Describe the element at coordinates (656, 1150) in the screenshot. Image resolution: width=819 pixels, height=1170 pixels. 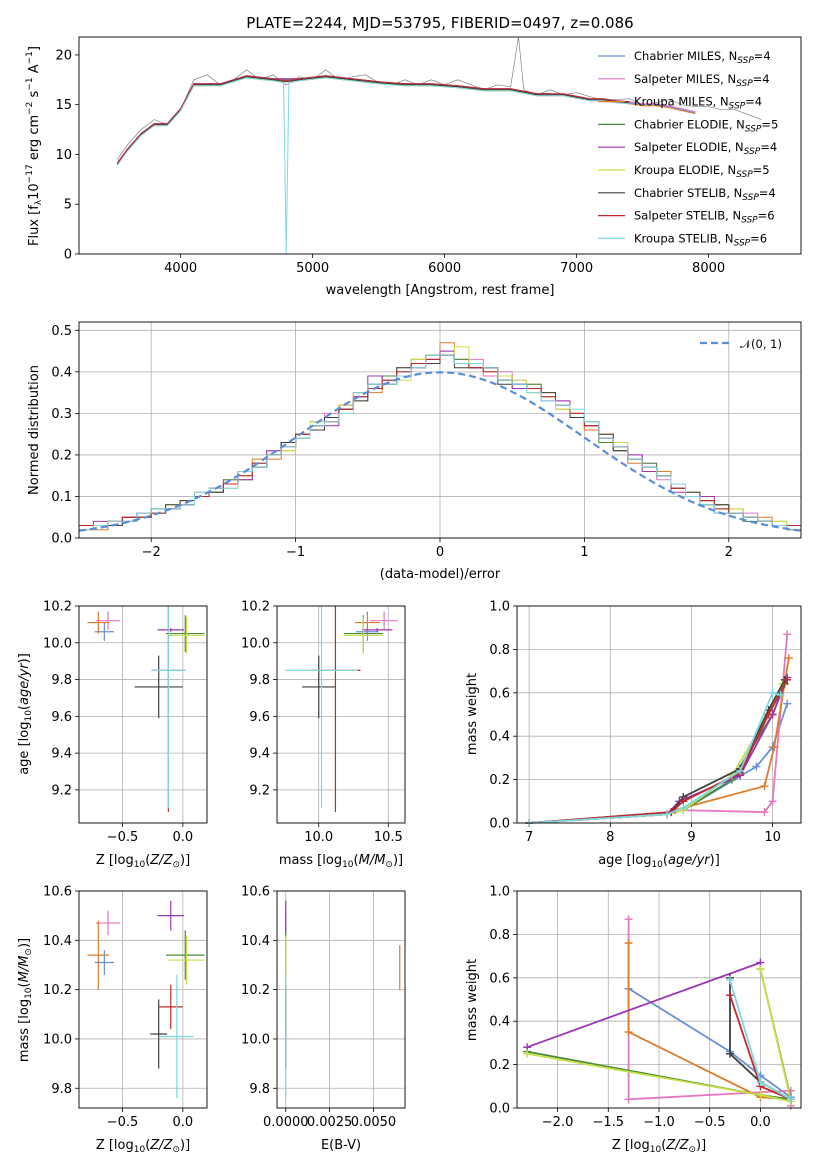
I see `mw-vs-Z-xlabel-part: 10` at that location.